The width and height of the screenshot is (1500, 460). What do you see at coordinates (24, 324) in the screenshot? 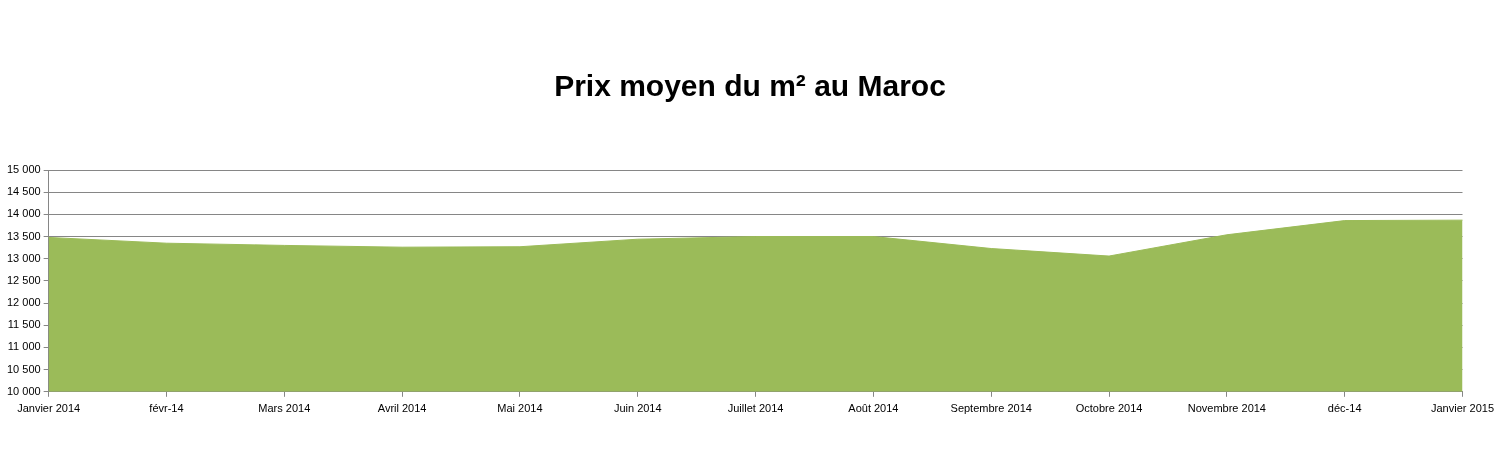
I see `y-tick-label: 11 500` at bounding box center [24, 324].